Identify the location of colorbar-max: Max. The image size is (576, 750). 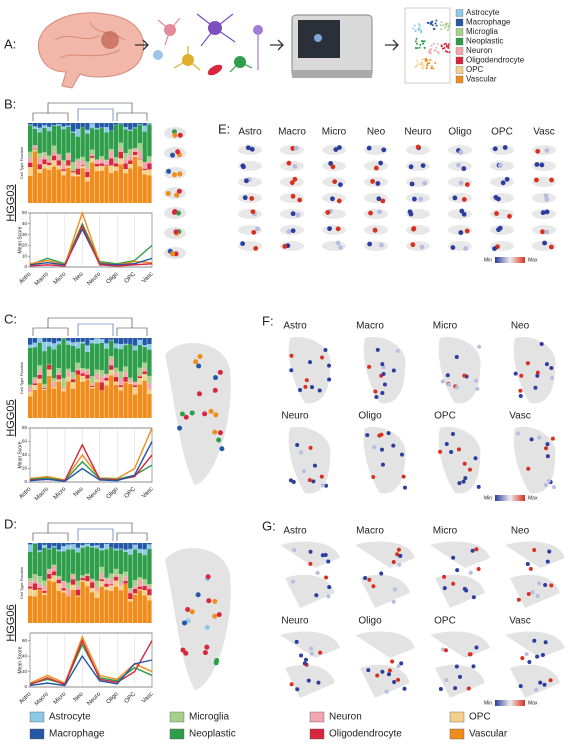
(533, 260).